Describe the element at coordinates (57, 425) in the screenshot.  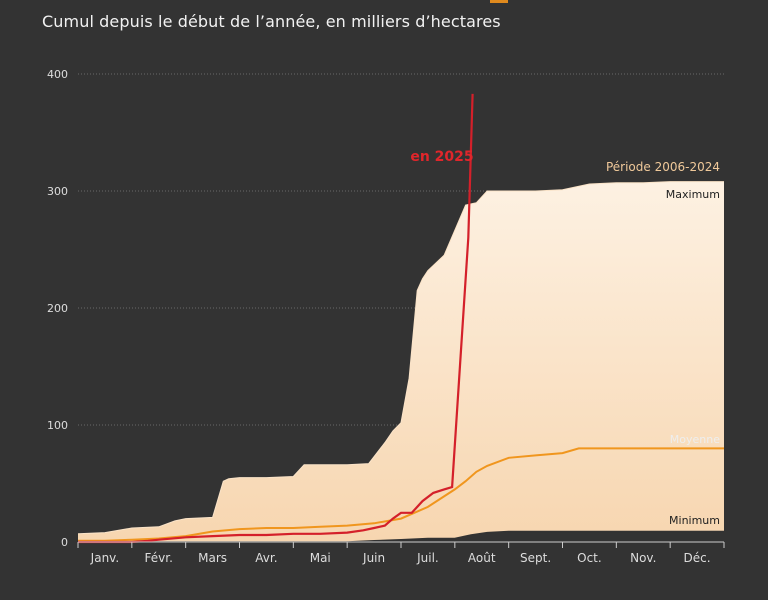
I see `y-tick-label: 100` at that location.